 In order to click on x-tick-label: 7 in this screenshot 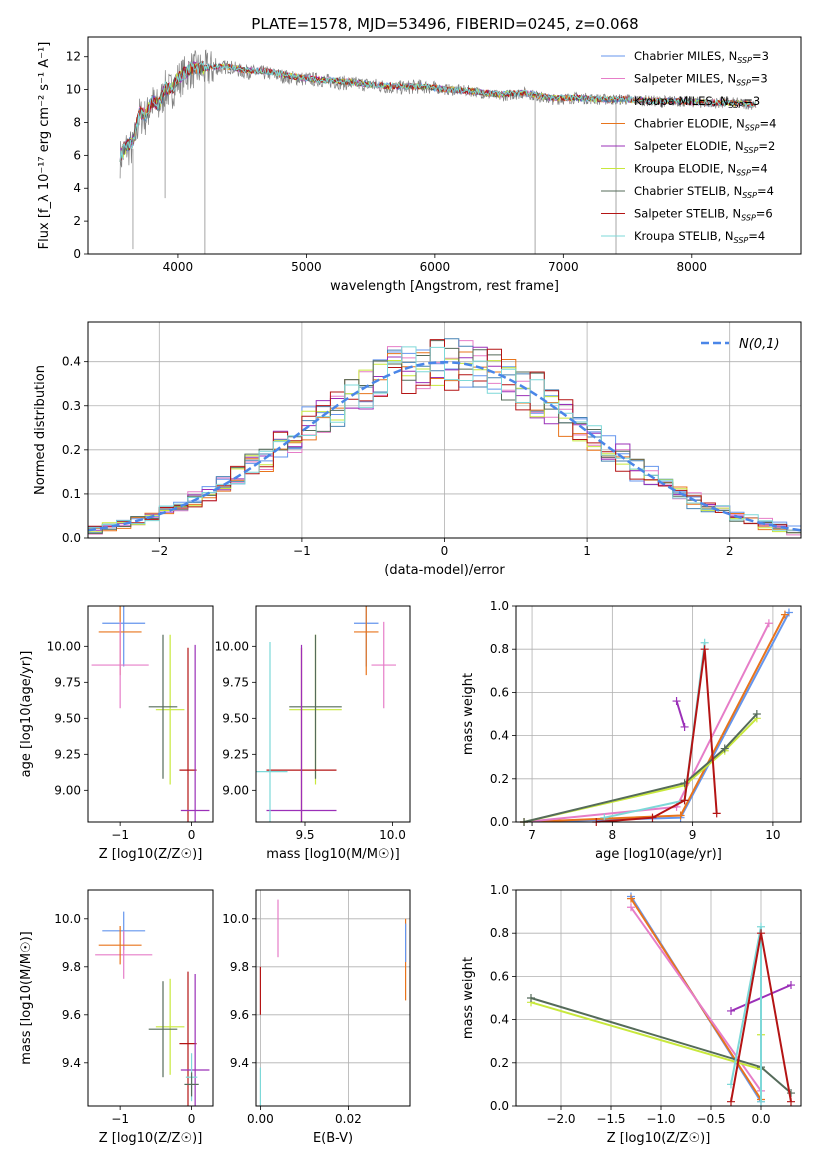, I will do `click(532, 835)`.